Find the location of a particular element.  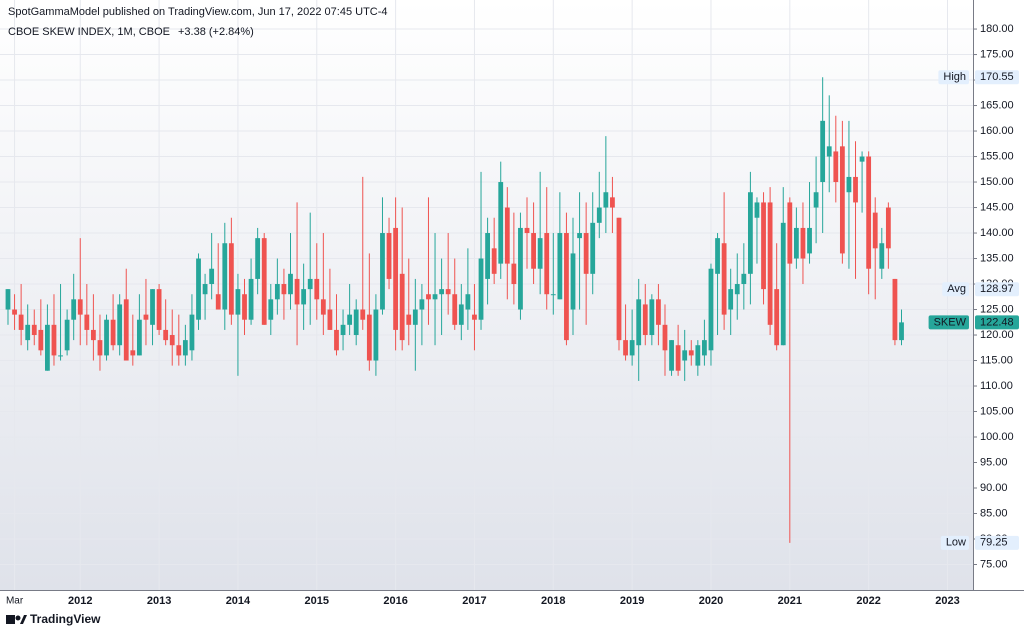

y-tick-label: 110.00 is located at coordinates (996, 386).